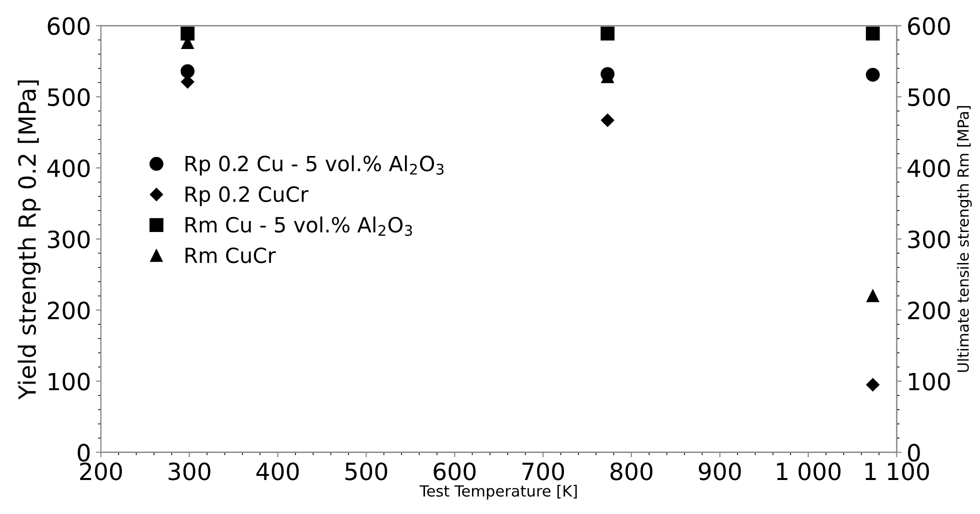 This screenshot has height=514, width=980. I want to click on x-tick-label: 1 000, so click(809, 471).